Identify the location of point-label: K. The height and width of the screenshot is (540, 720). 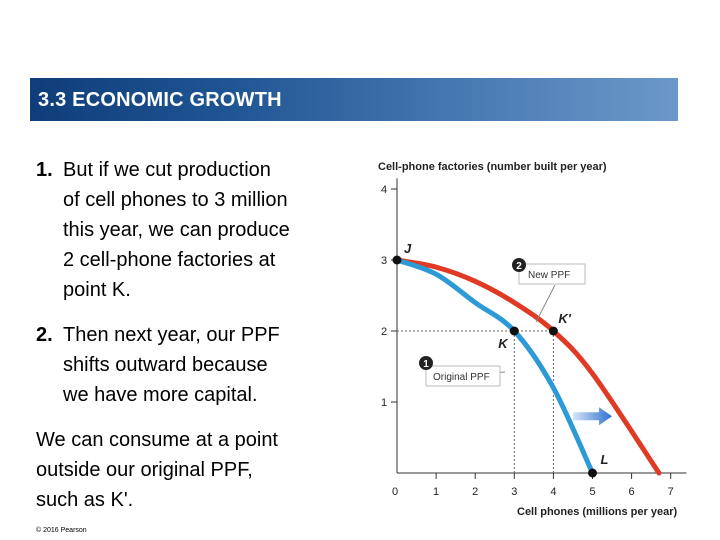
(503, 343).